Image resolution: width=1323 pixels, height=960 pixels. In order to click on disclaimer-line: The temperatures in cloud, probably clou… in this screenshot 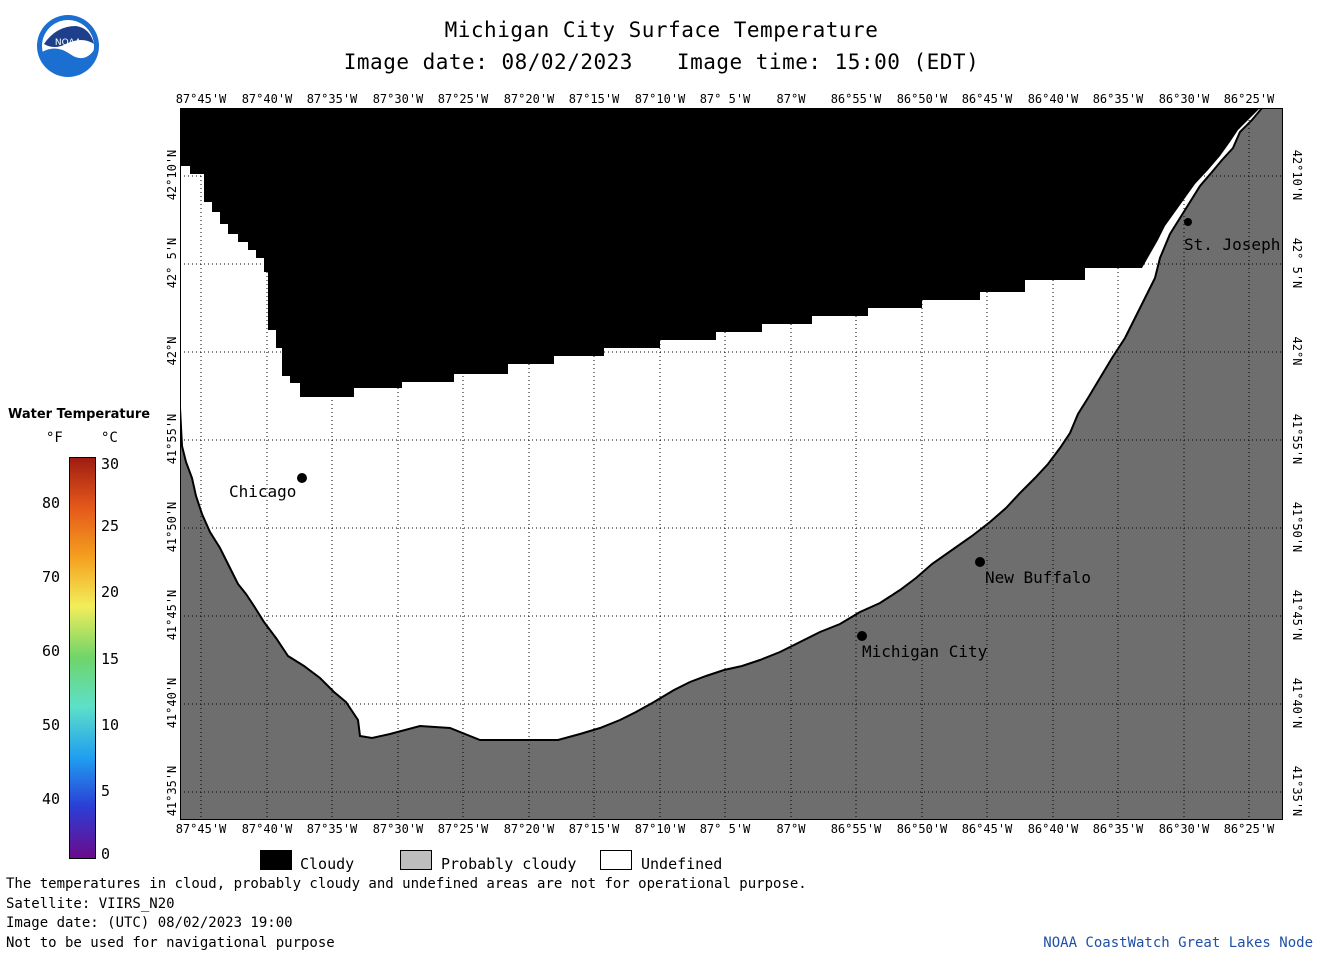, I will do `click(406, 884)`.